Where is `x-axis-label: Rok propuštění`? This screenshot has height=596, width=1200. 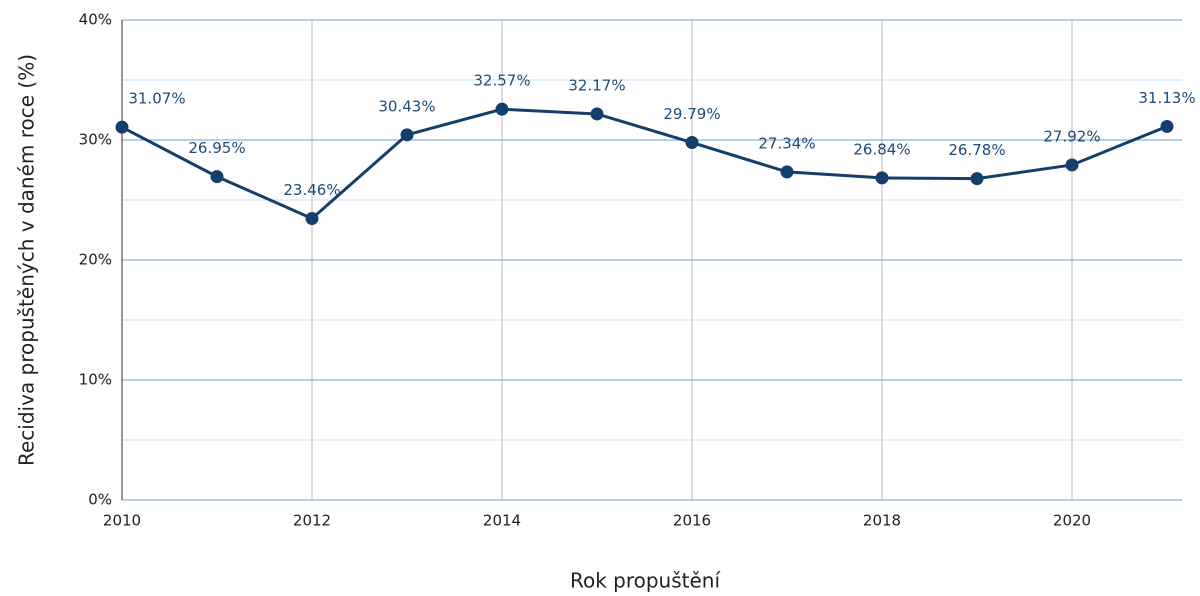 x-axis-label: Rok propuštění is located at coordinates (646, 581).